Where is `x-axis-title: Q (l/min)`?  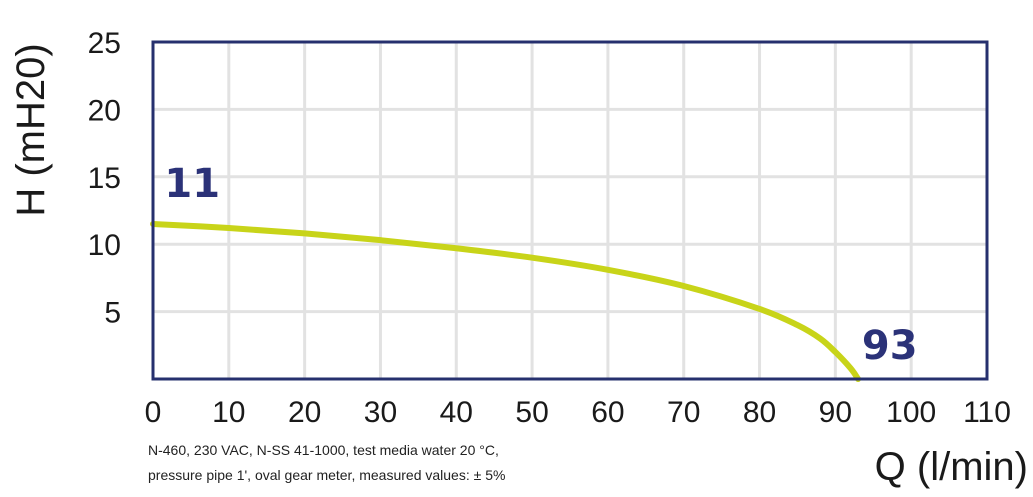 x-axis-title: Q (l/min) is located at coordinates (951, 467).